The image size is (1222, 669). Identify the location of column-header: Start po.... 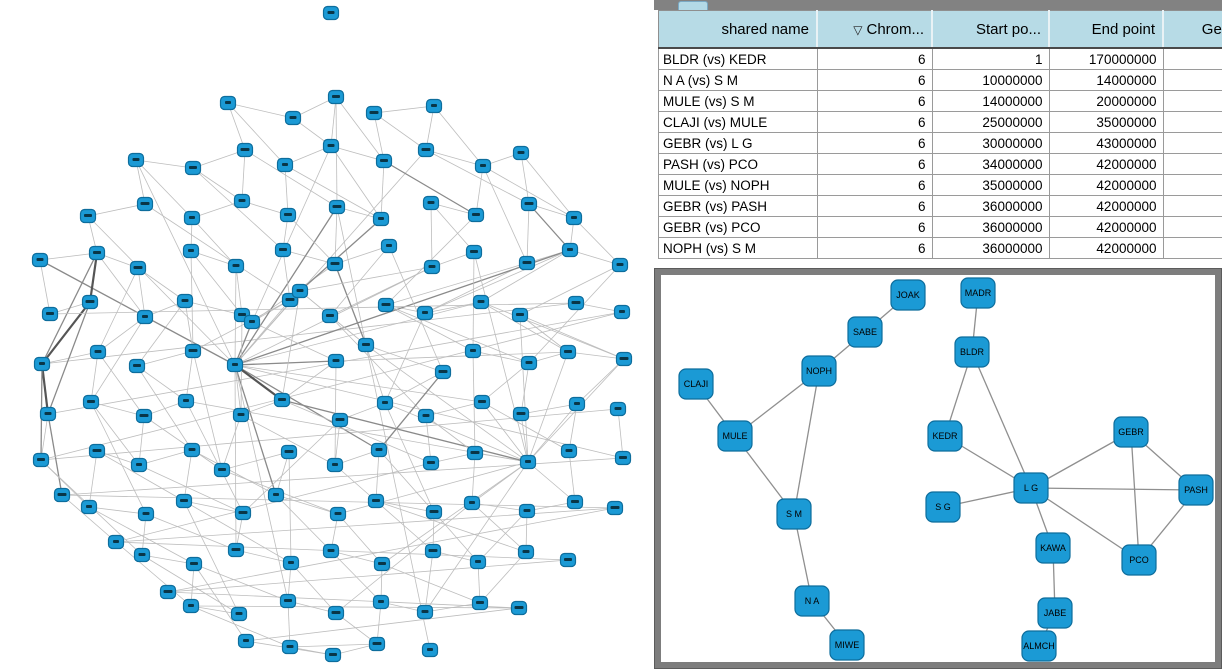
(990, 29).